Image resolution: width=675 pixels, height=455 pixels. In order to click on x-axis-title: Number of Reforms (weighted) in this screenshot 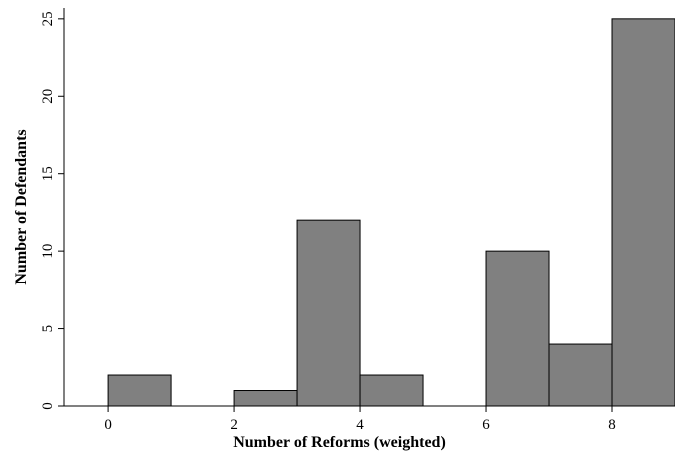, I will do `click(339, 442)`.